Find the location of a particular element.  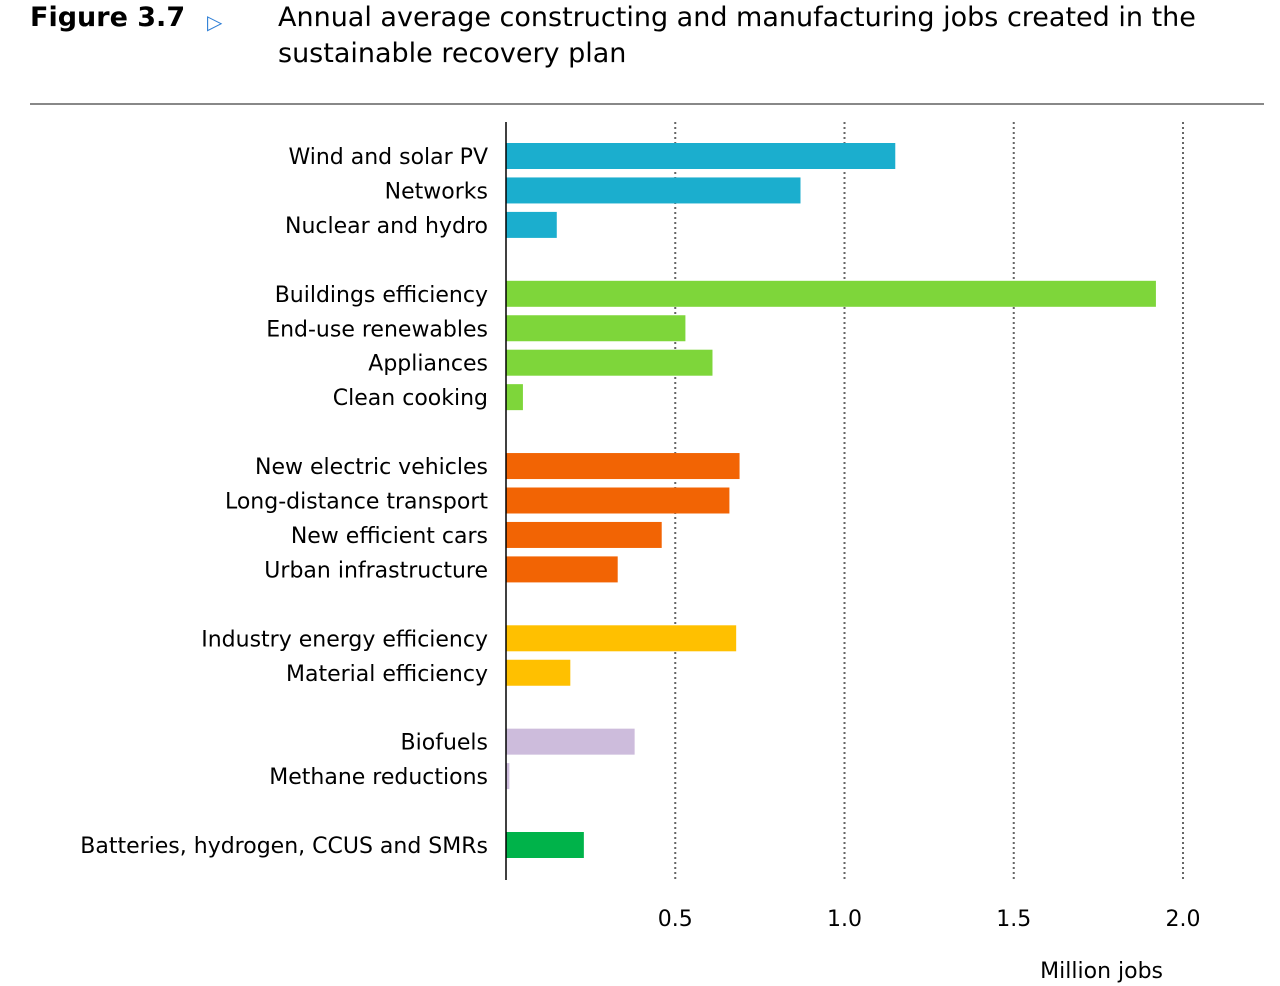

category-label: Networks is located at coordinates (436, 191).